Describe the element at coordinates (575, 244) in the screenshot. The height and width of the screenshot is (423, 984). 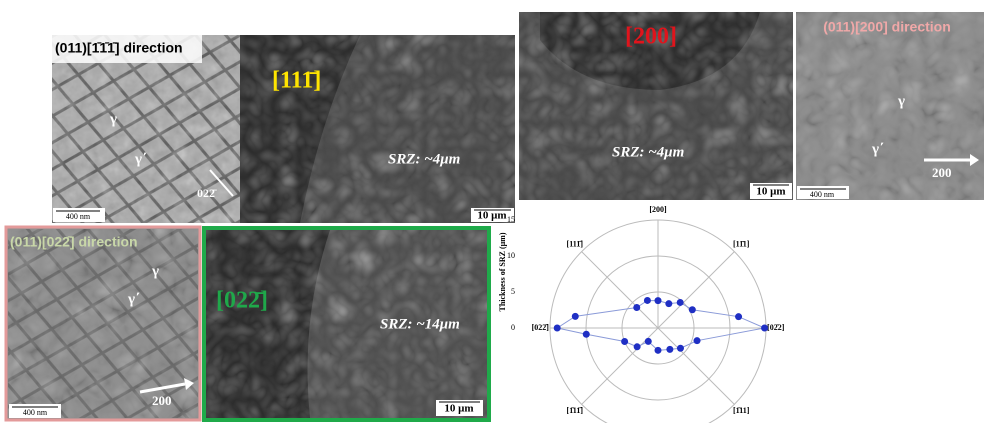
I see `angle-label: [111̄]` at that location.